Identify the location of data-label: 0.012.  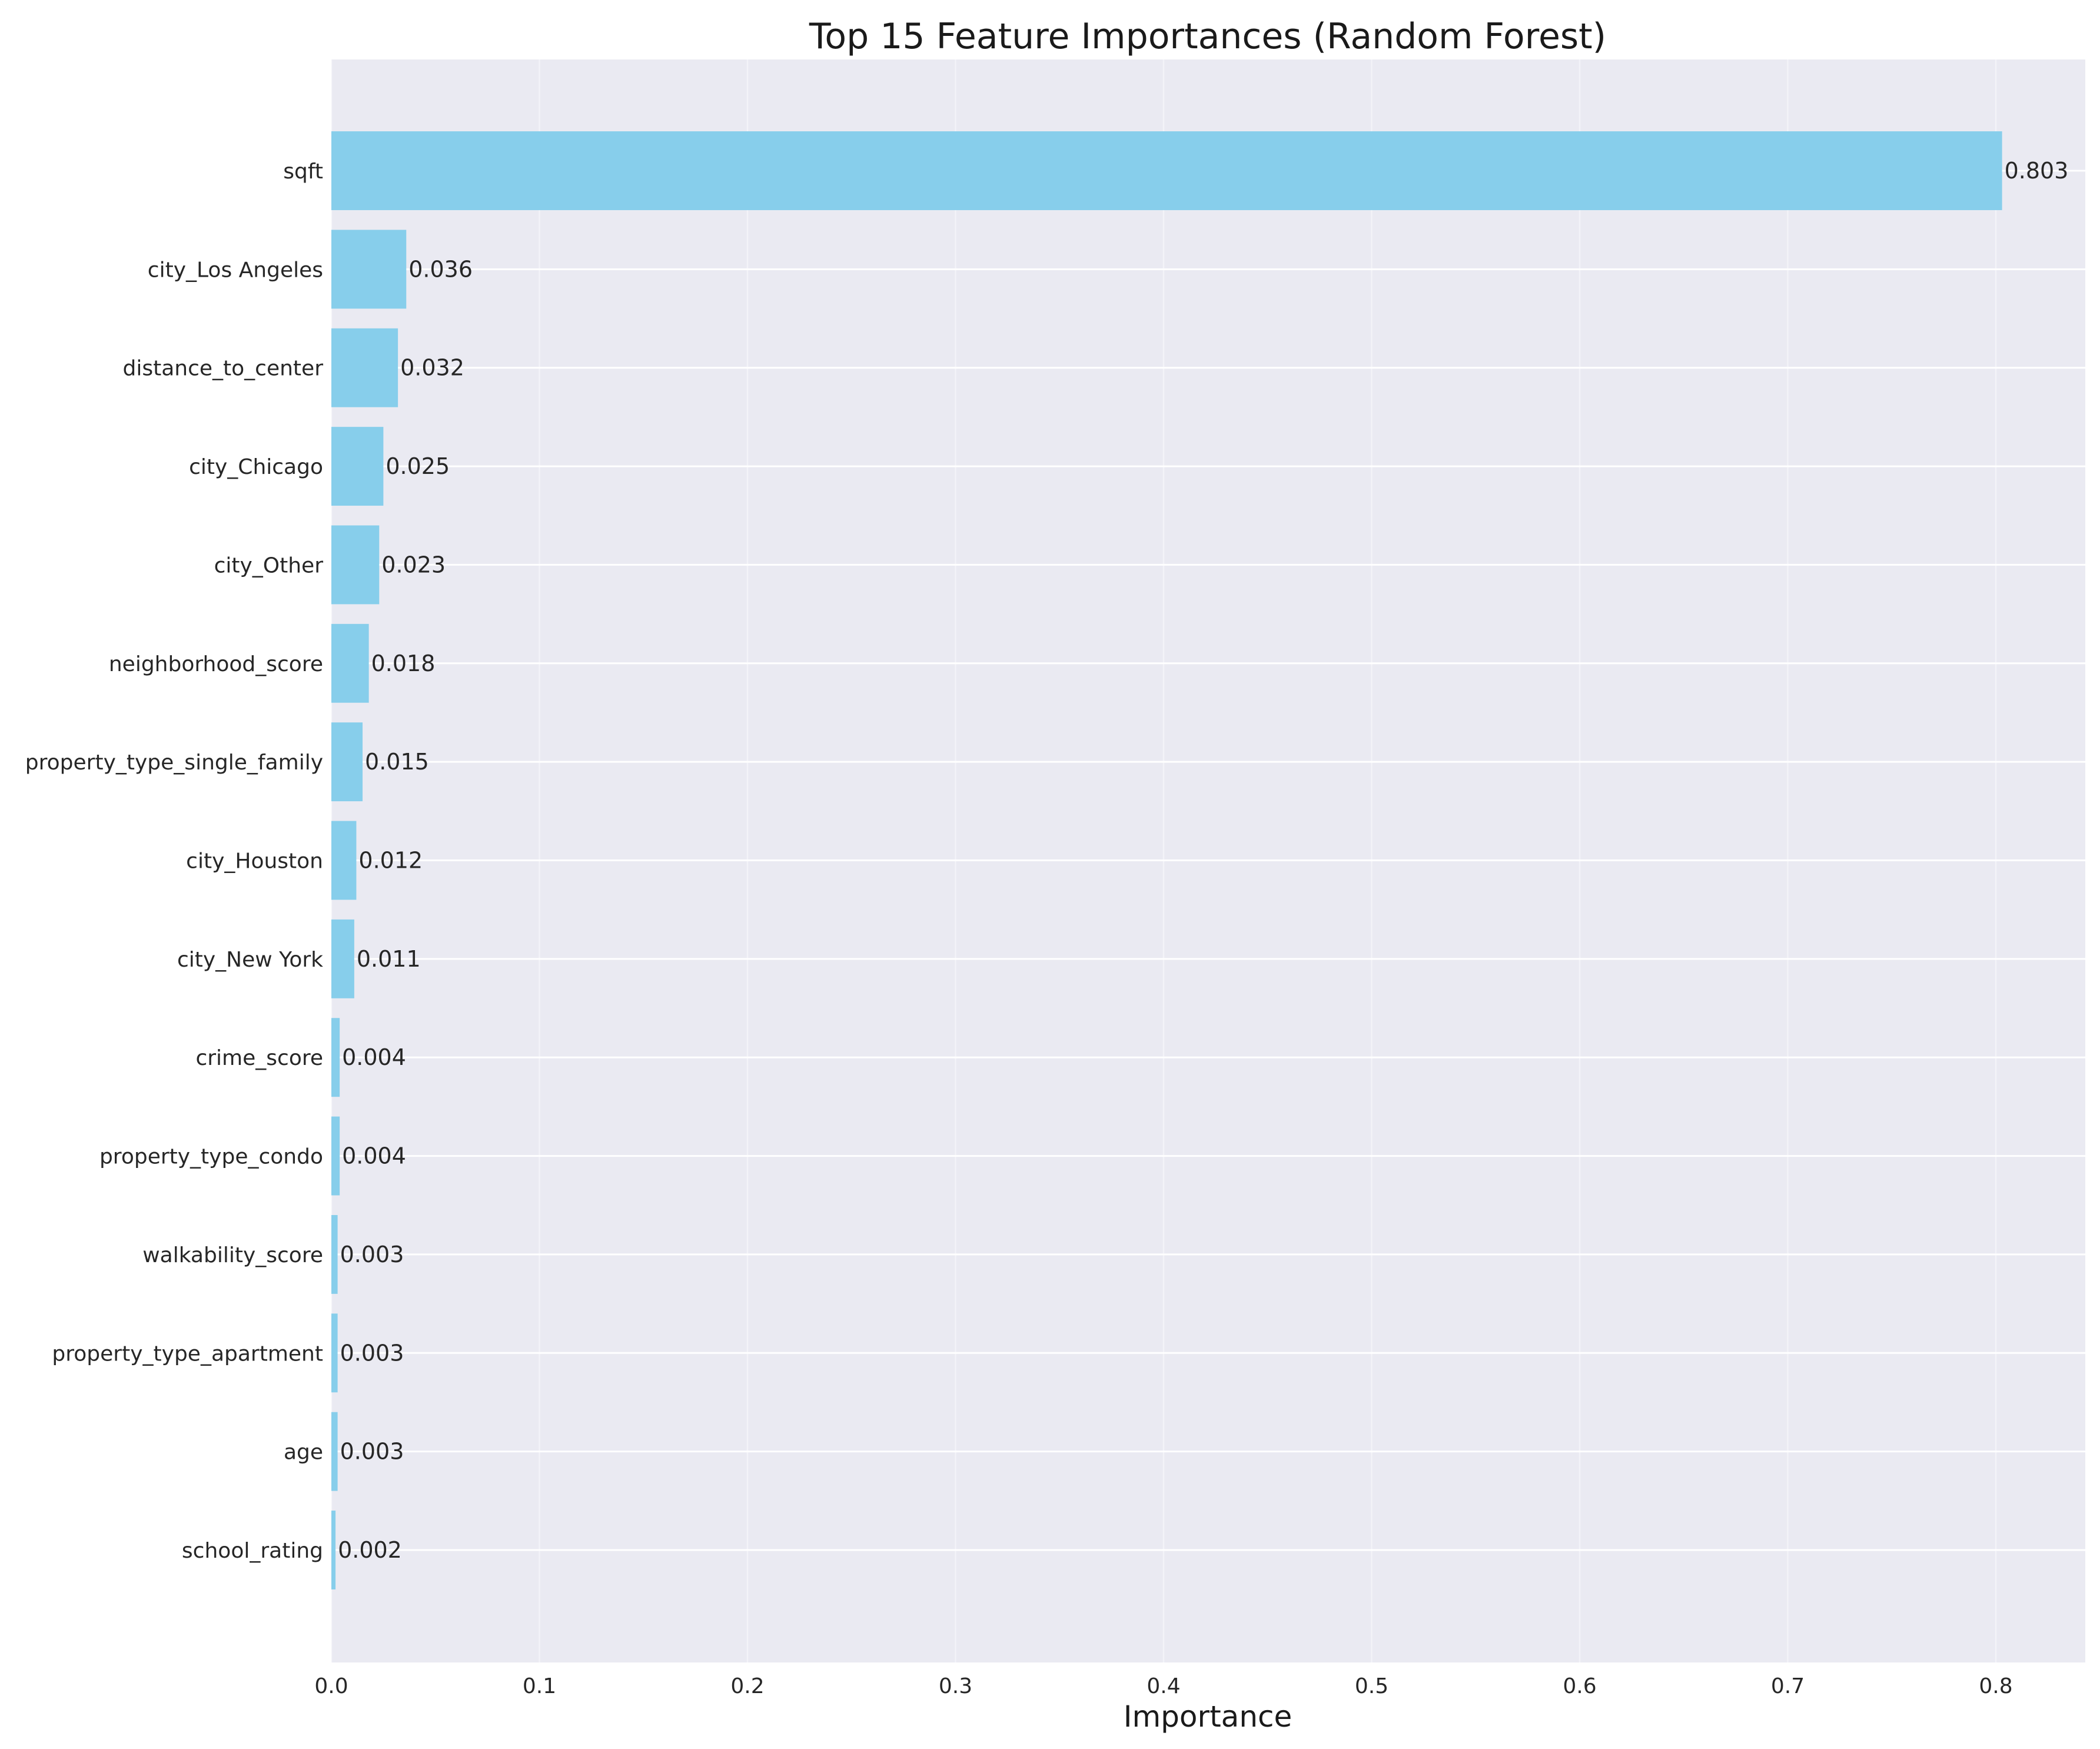
(390, 861).